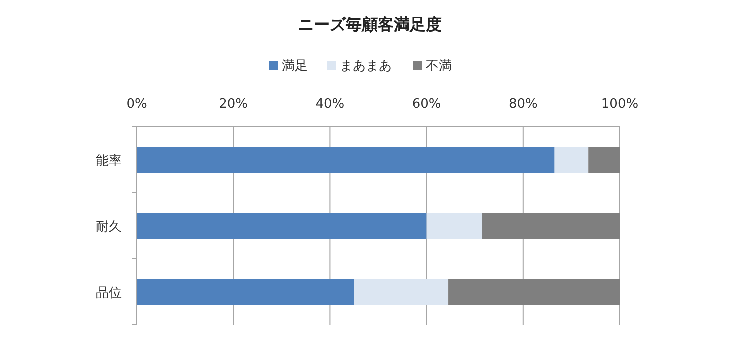 The image size is (740, 340). Describe the element at coordinates (109, 227) in the screenshot. I see `y-tick-label: 耐久` at that location.